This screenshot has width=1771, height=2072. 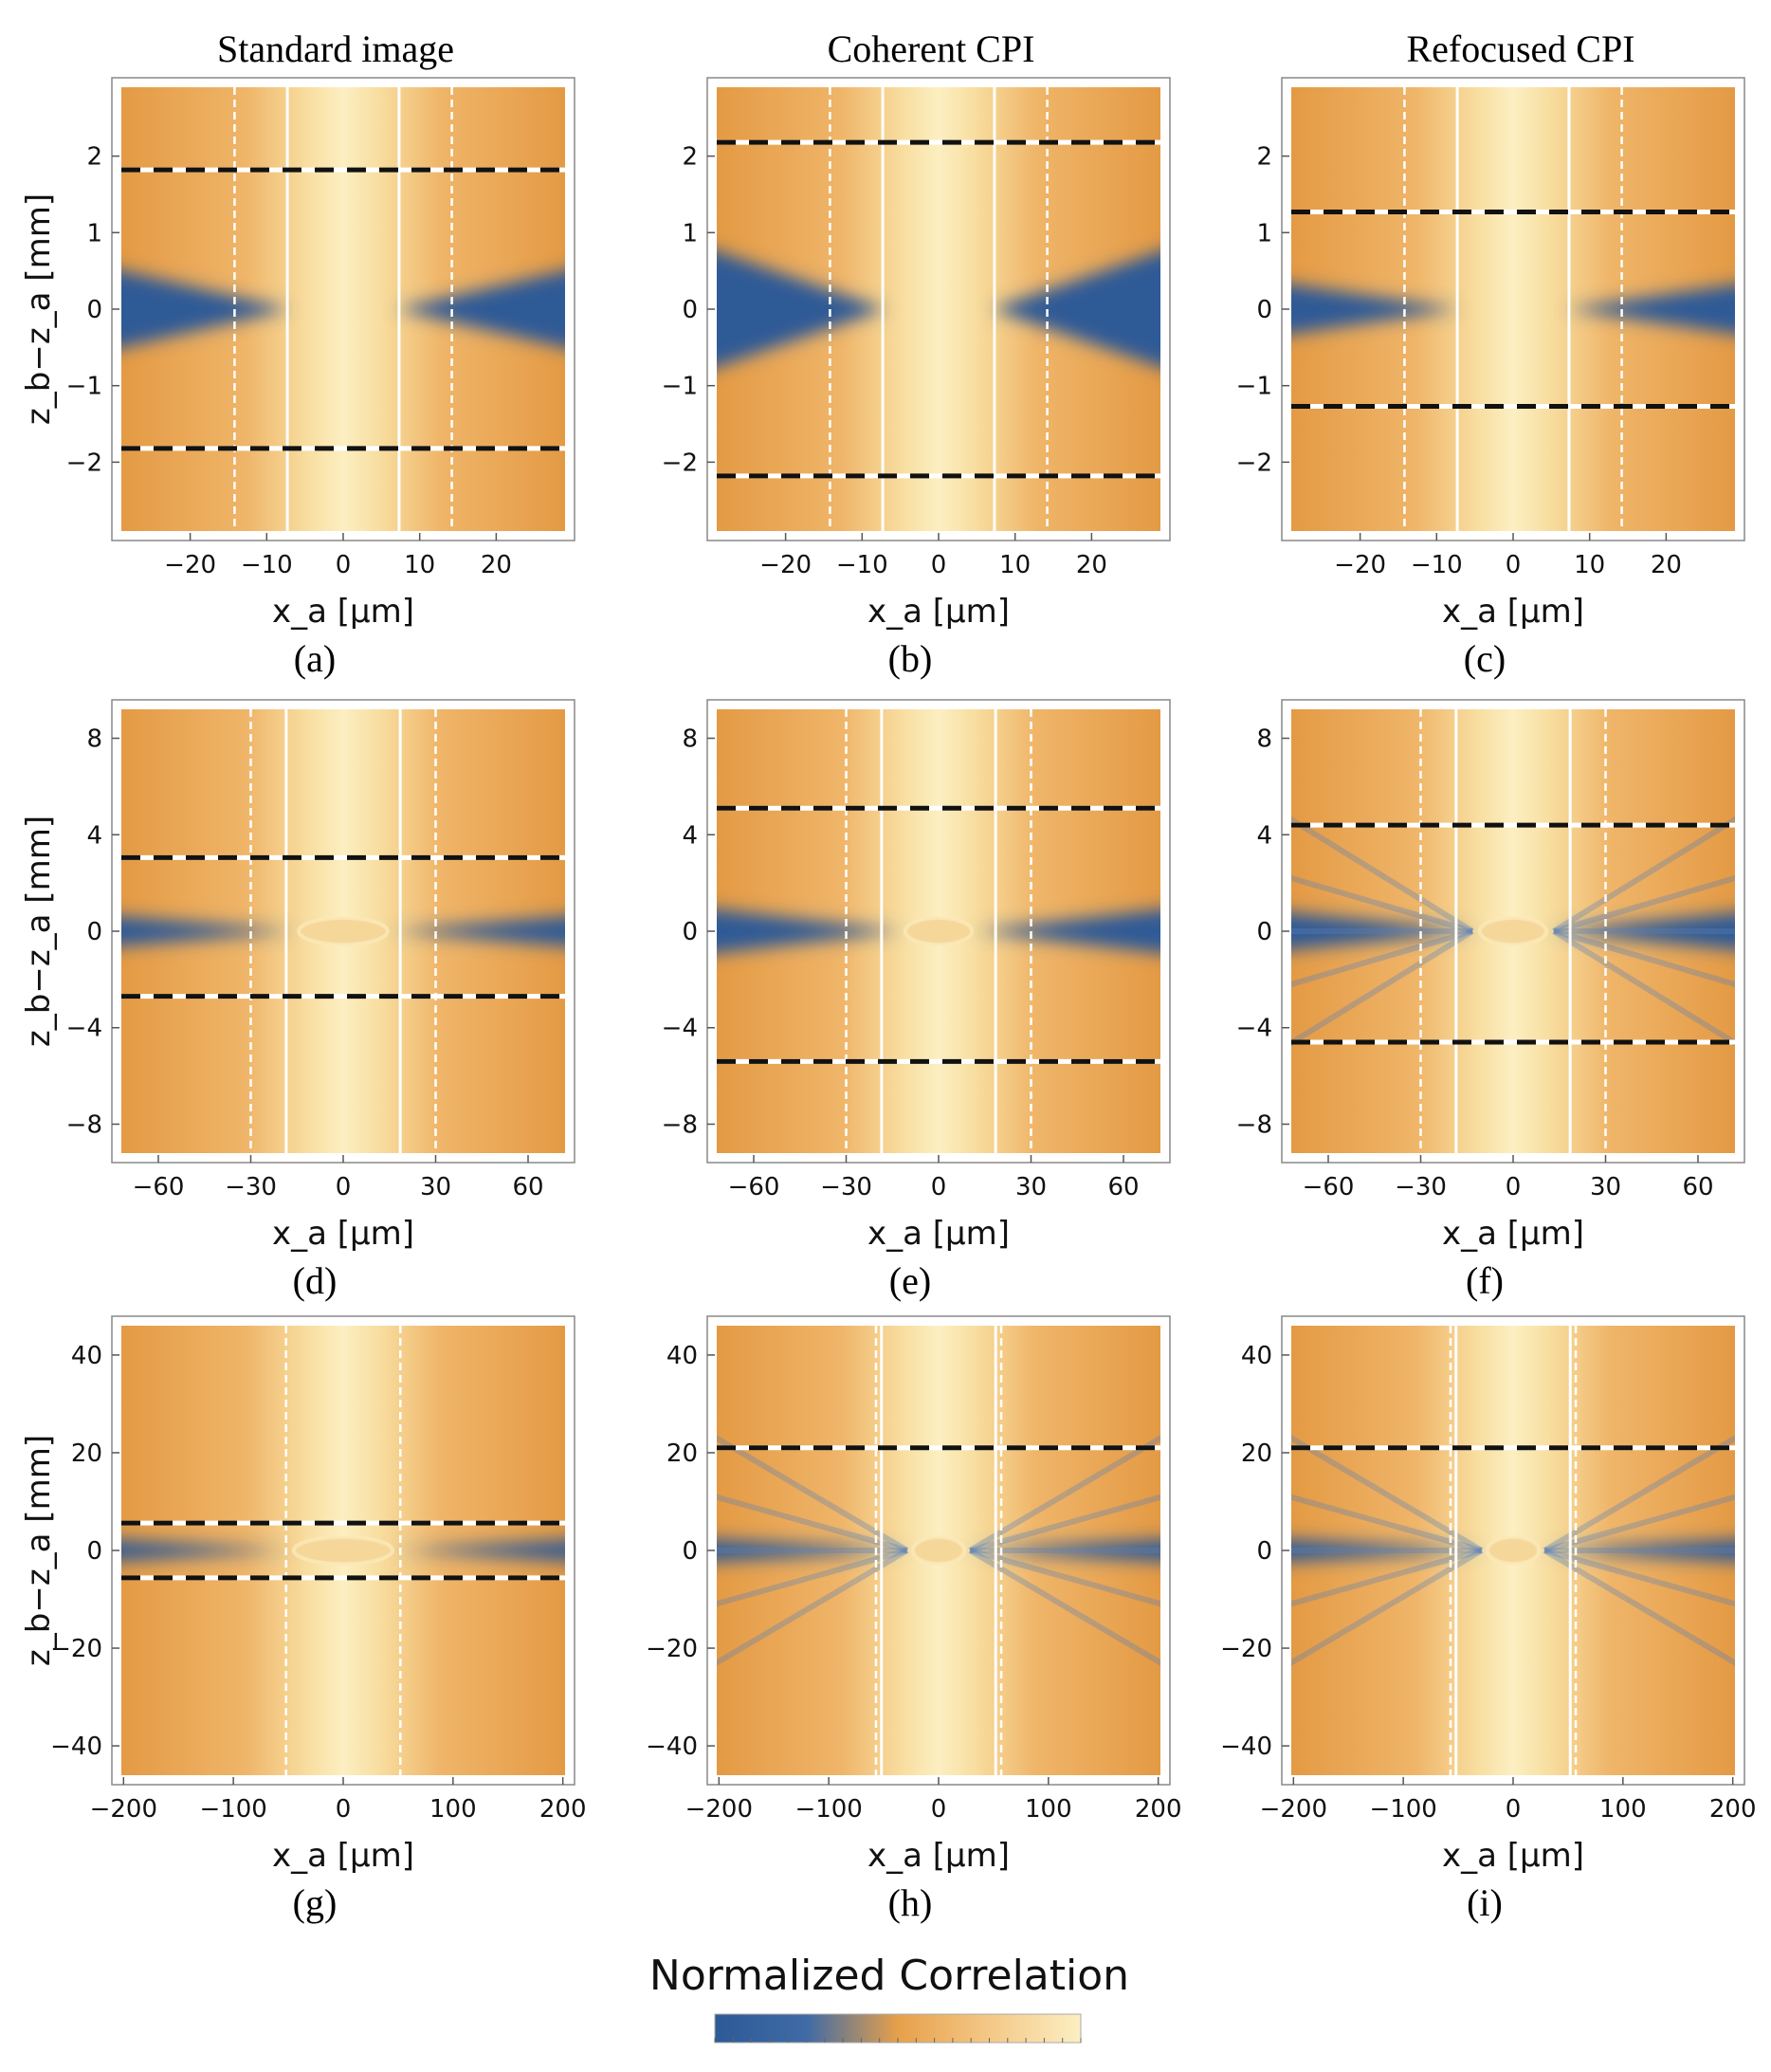 I want to click on panel-label: (a), so click(x=315, y=658).